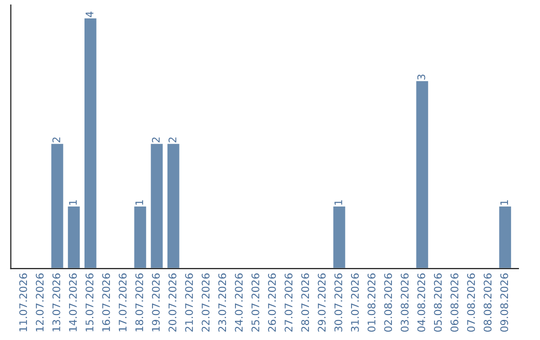 The image size is (540, 340). I want to click on x-tick-label: 04.08.2026, so click(421, 302).